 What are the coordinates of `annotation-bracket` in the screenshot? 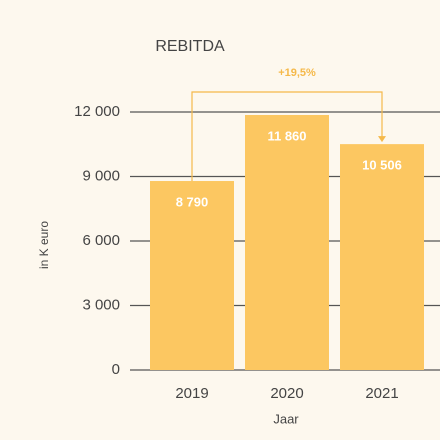 It's located at (287, 136).